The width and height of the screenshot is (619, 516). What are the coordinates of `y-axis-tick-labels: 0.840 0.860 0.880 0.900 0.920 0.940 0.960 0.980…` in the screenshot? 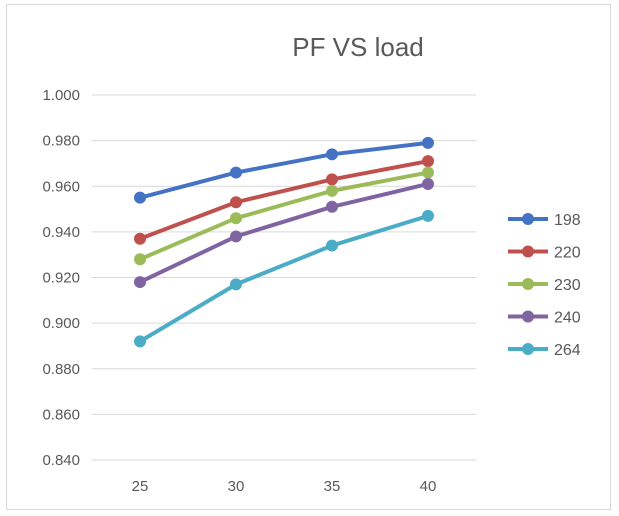 It's located at (61, 278).